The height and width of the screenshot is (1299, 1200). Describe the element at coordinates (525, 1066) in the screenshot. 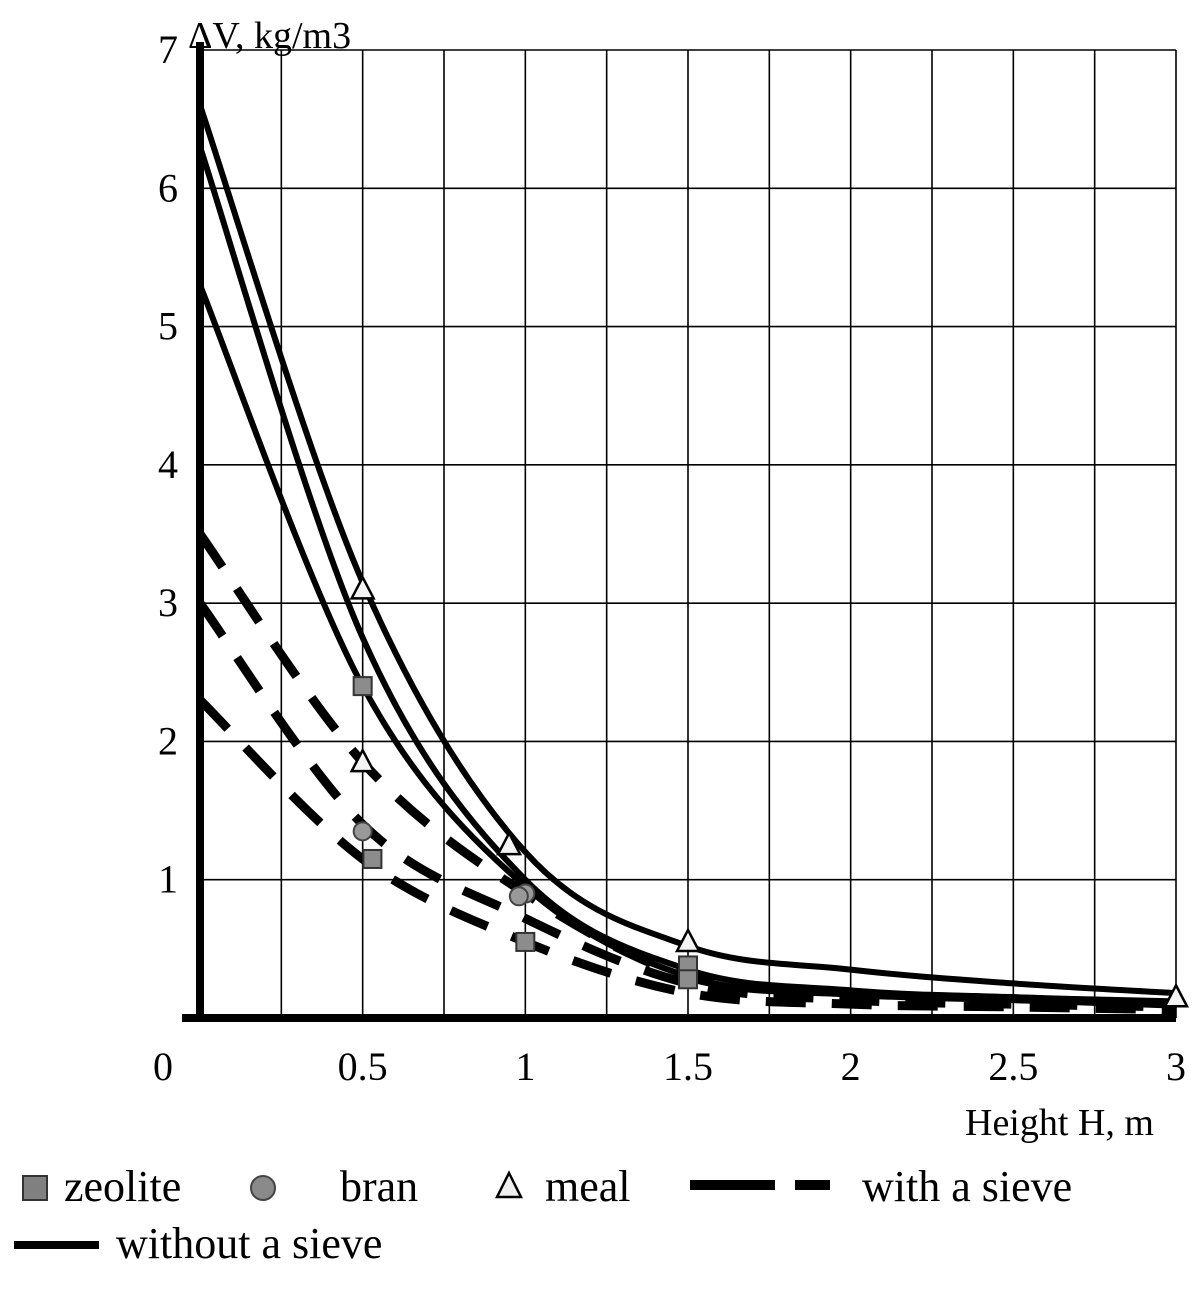

I see `x-tick-label: 1` at that location.